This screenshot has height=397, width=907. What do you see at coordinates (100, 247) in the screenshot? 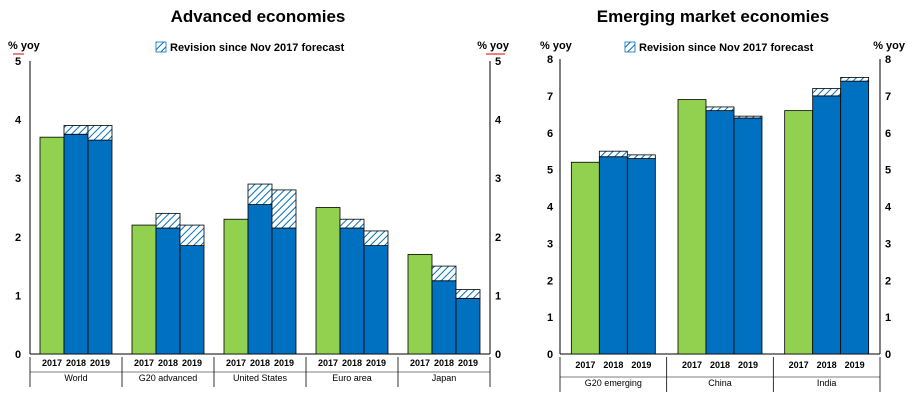
I see `left-bar-world-2019` at bounding box center [100, 247].